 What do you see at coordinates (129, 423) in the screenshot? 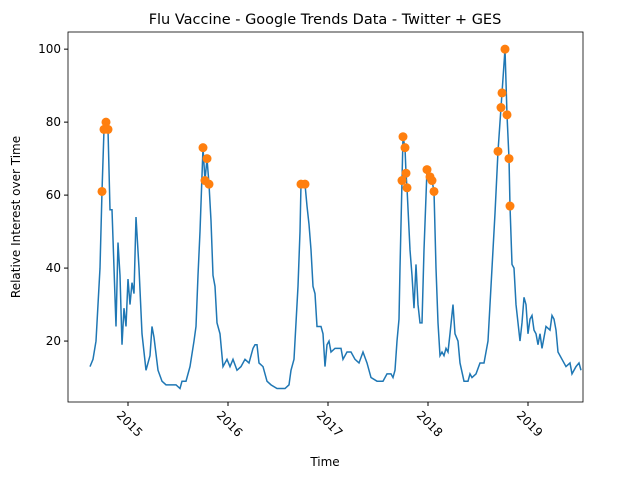
I see `x-tick-label: 2015` at bounding box center [129, 423].